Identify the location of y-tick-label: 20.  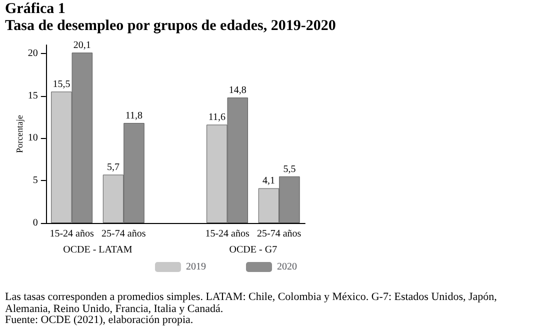
(33, 53).